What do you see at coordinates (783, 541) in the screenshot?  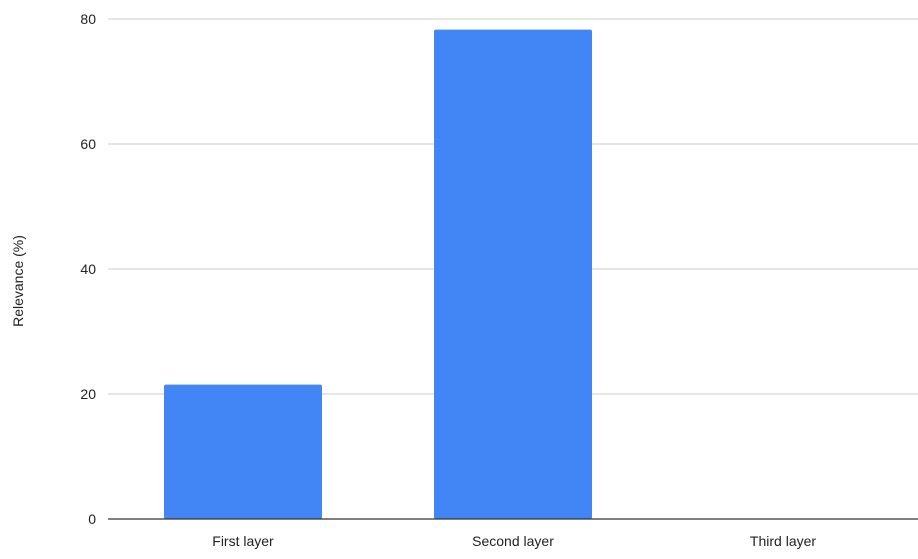 I see `x-tick-label-third-layer: Third layer` at bounding box center [783, 541].